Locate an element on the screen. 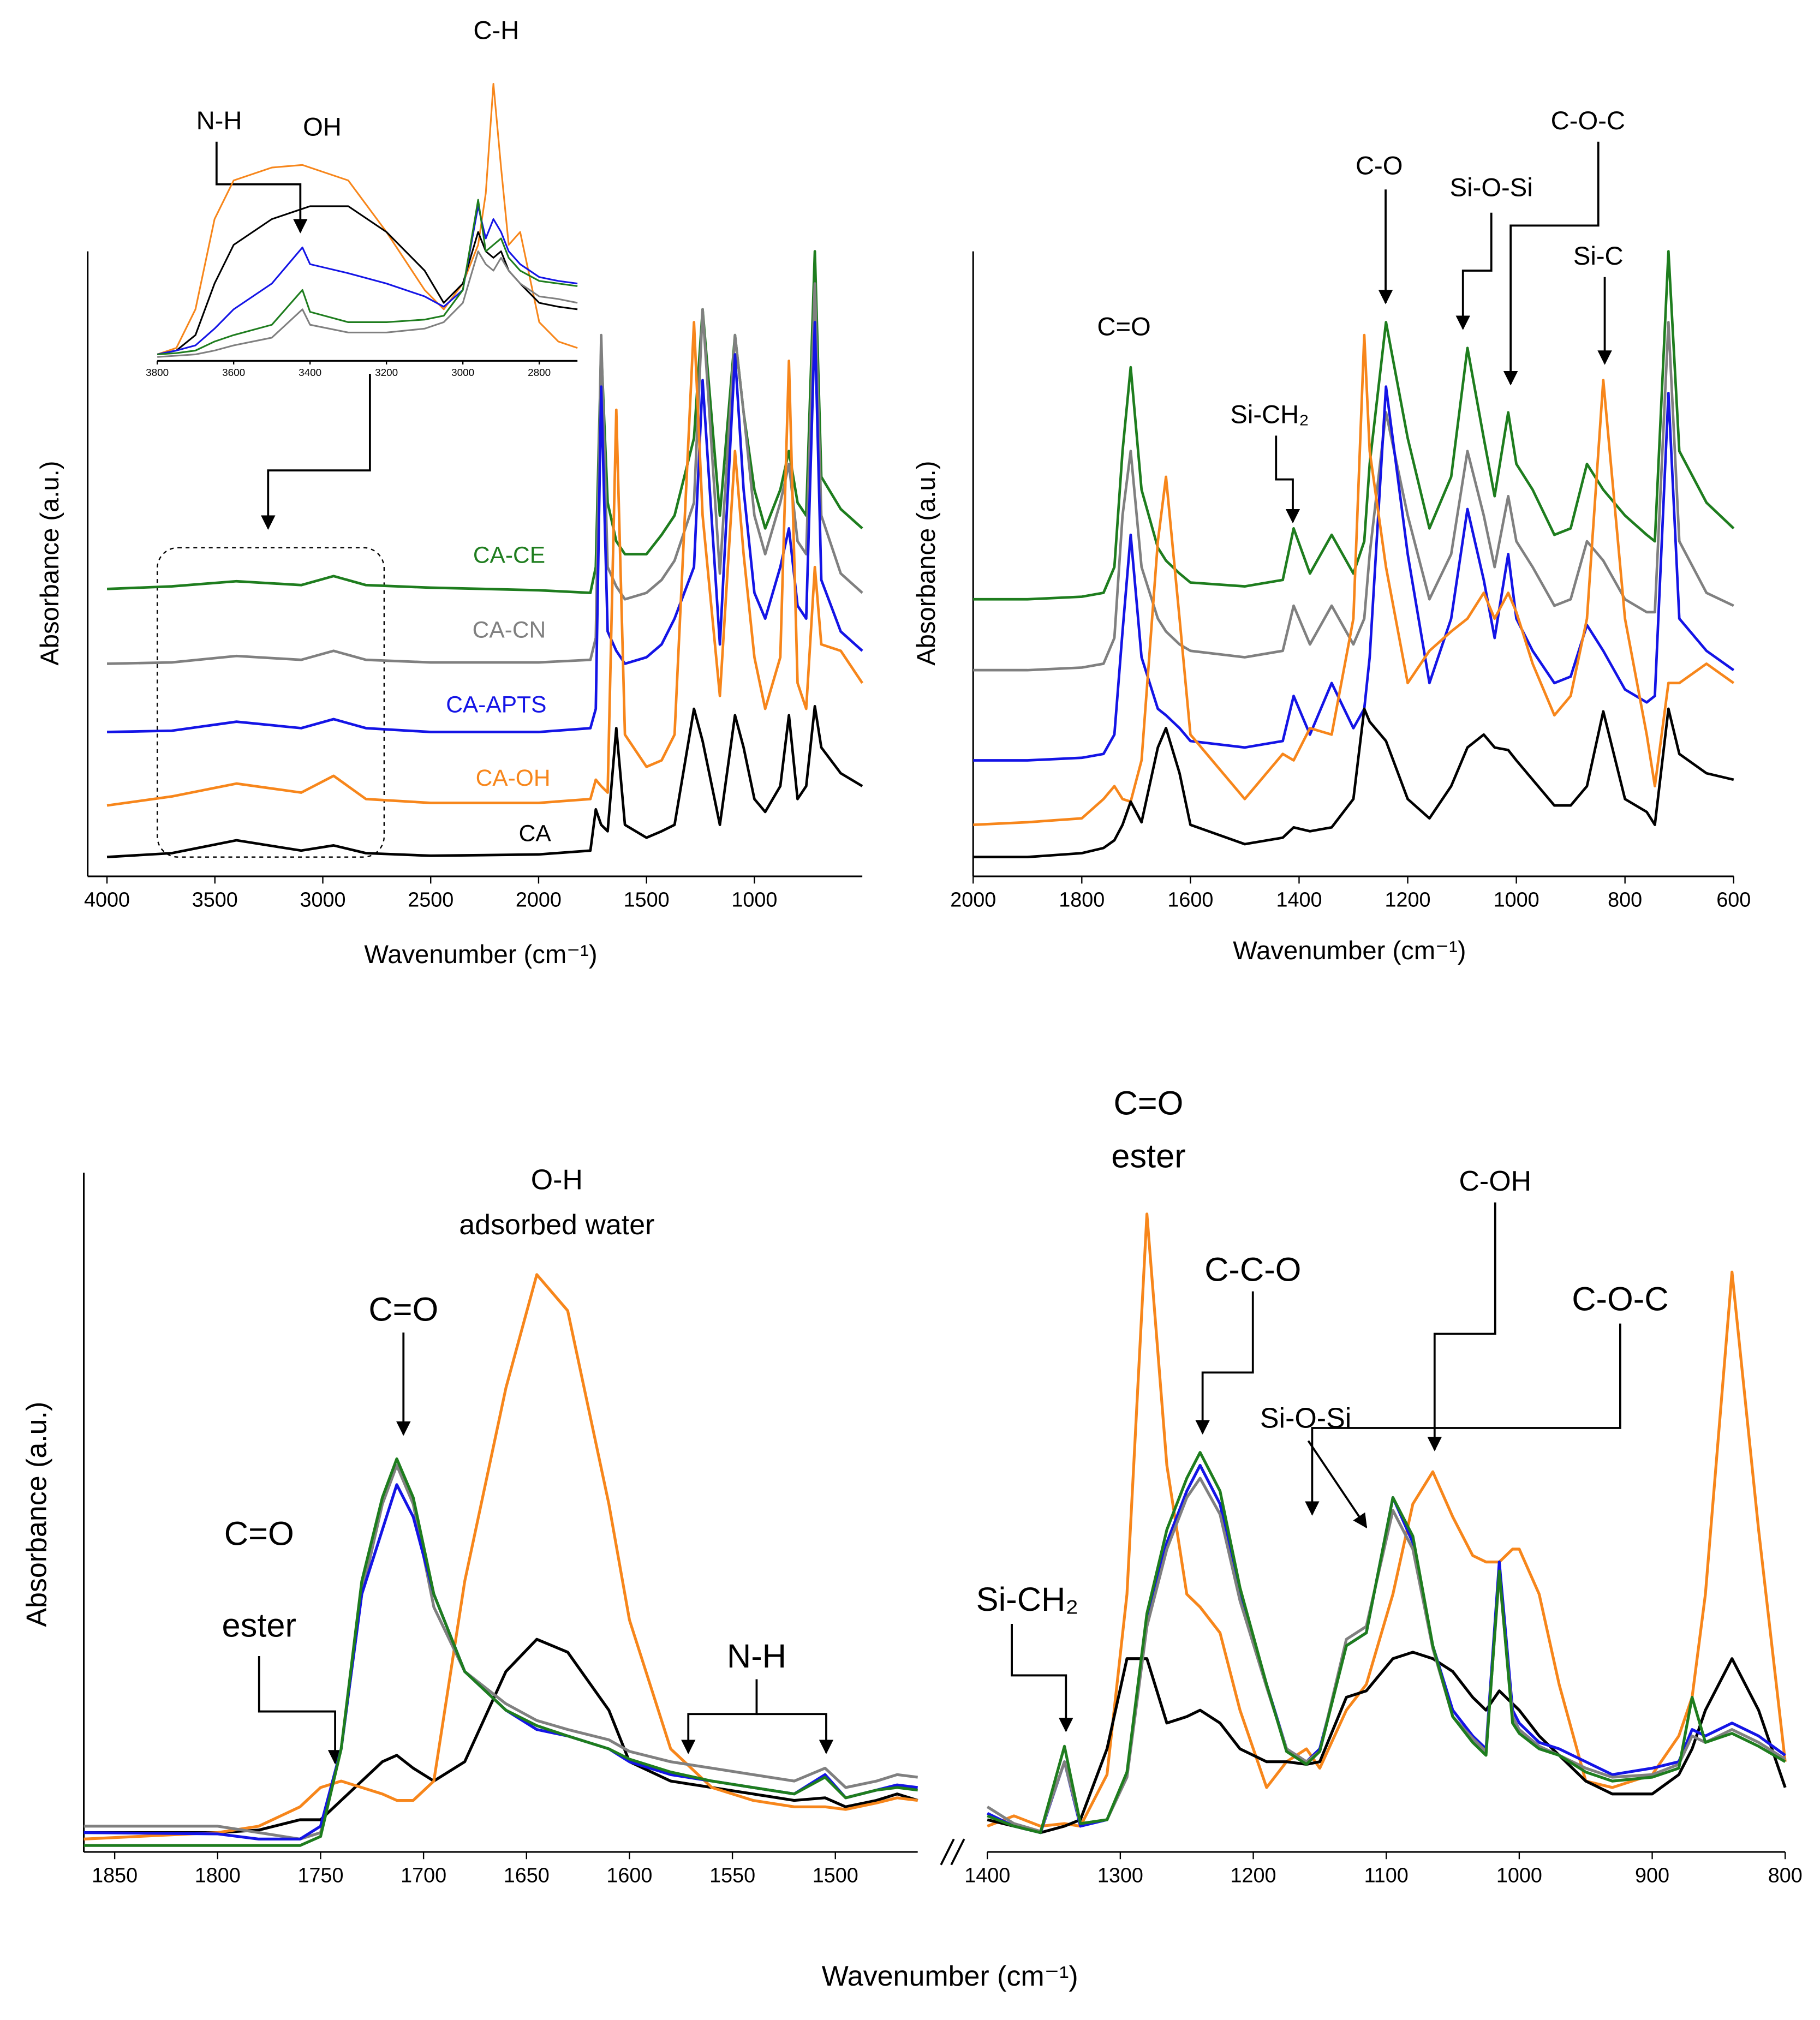 This screenshot has width=1820, height=2020. series-label: CA-CN is located at coordinates (509, 630).